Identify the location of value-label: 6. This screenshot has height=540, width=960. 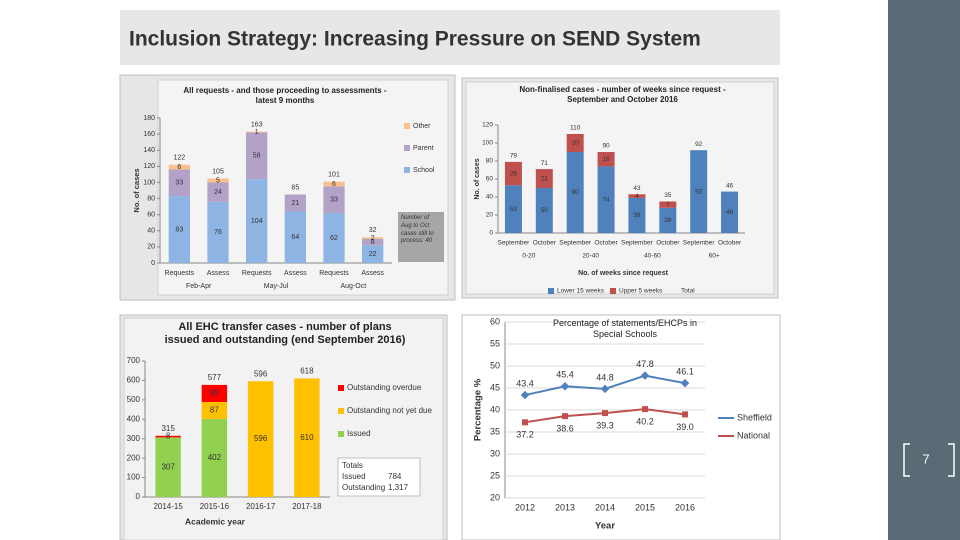
(179, 167).